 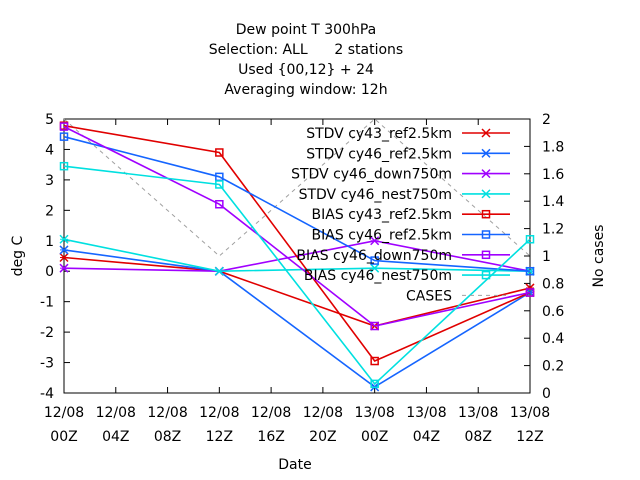 What do you see at coordinates (49, 181) in the screenshot?
I see `y-tick-label: 3` at bounding box center [49, 181].